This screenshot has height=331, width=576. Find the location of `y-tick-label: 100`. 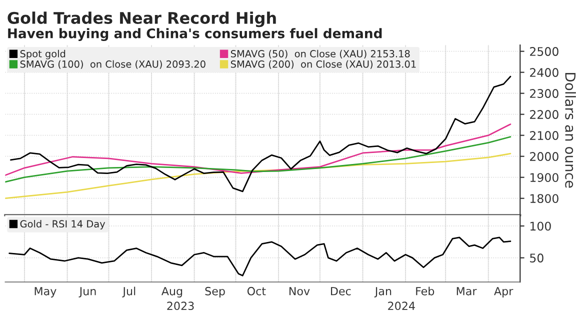

y-tick-label: 100 is located at coordinates (540, 226).